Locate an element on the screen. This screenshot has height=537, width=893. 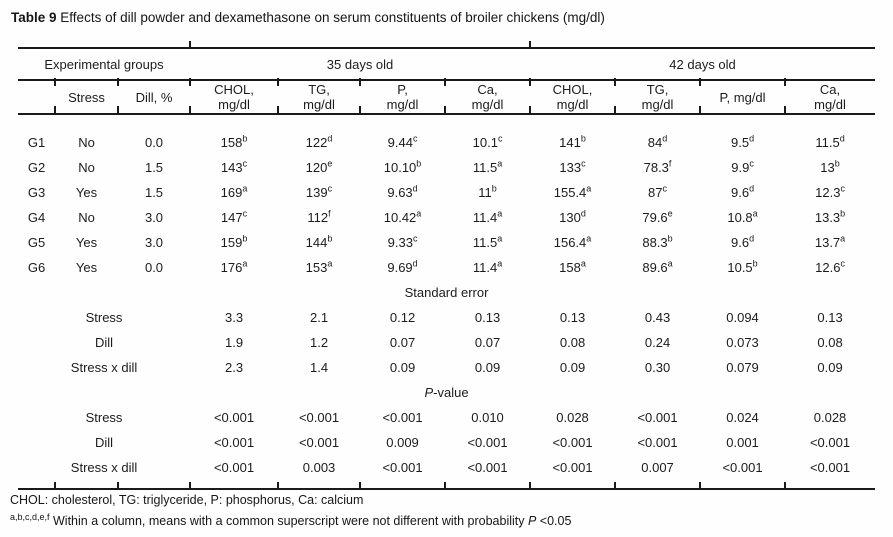
spacer-cell is located at coordinates (446, 484).